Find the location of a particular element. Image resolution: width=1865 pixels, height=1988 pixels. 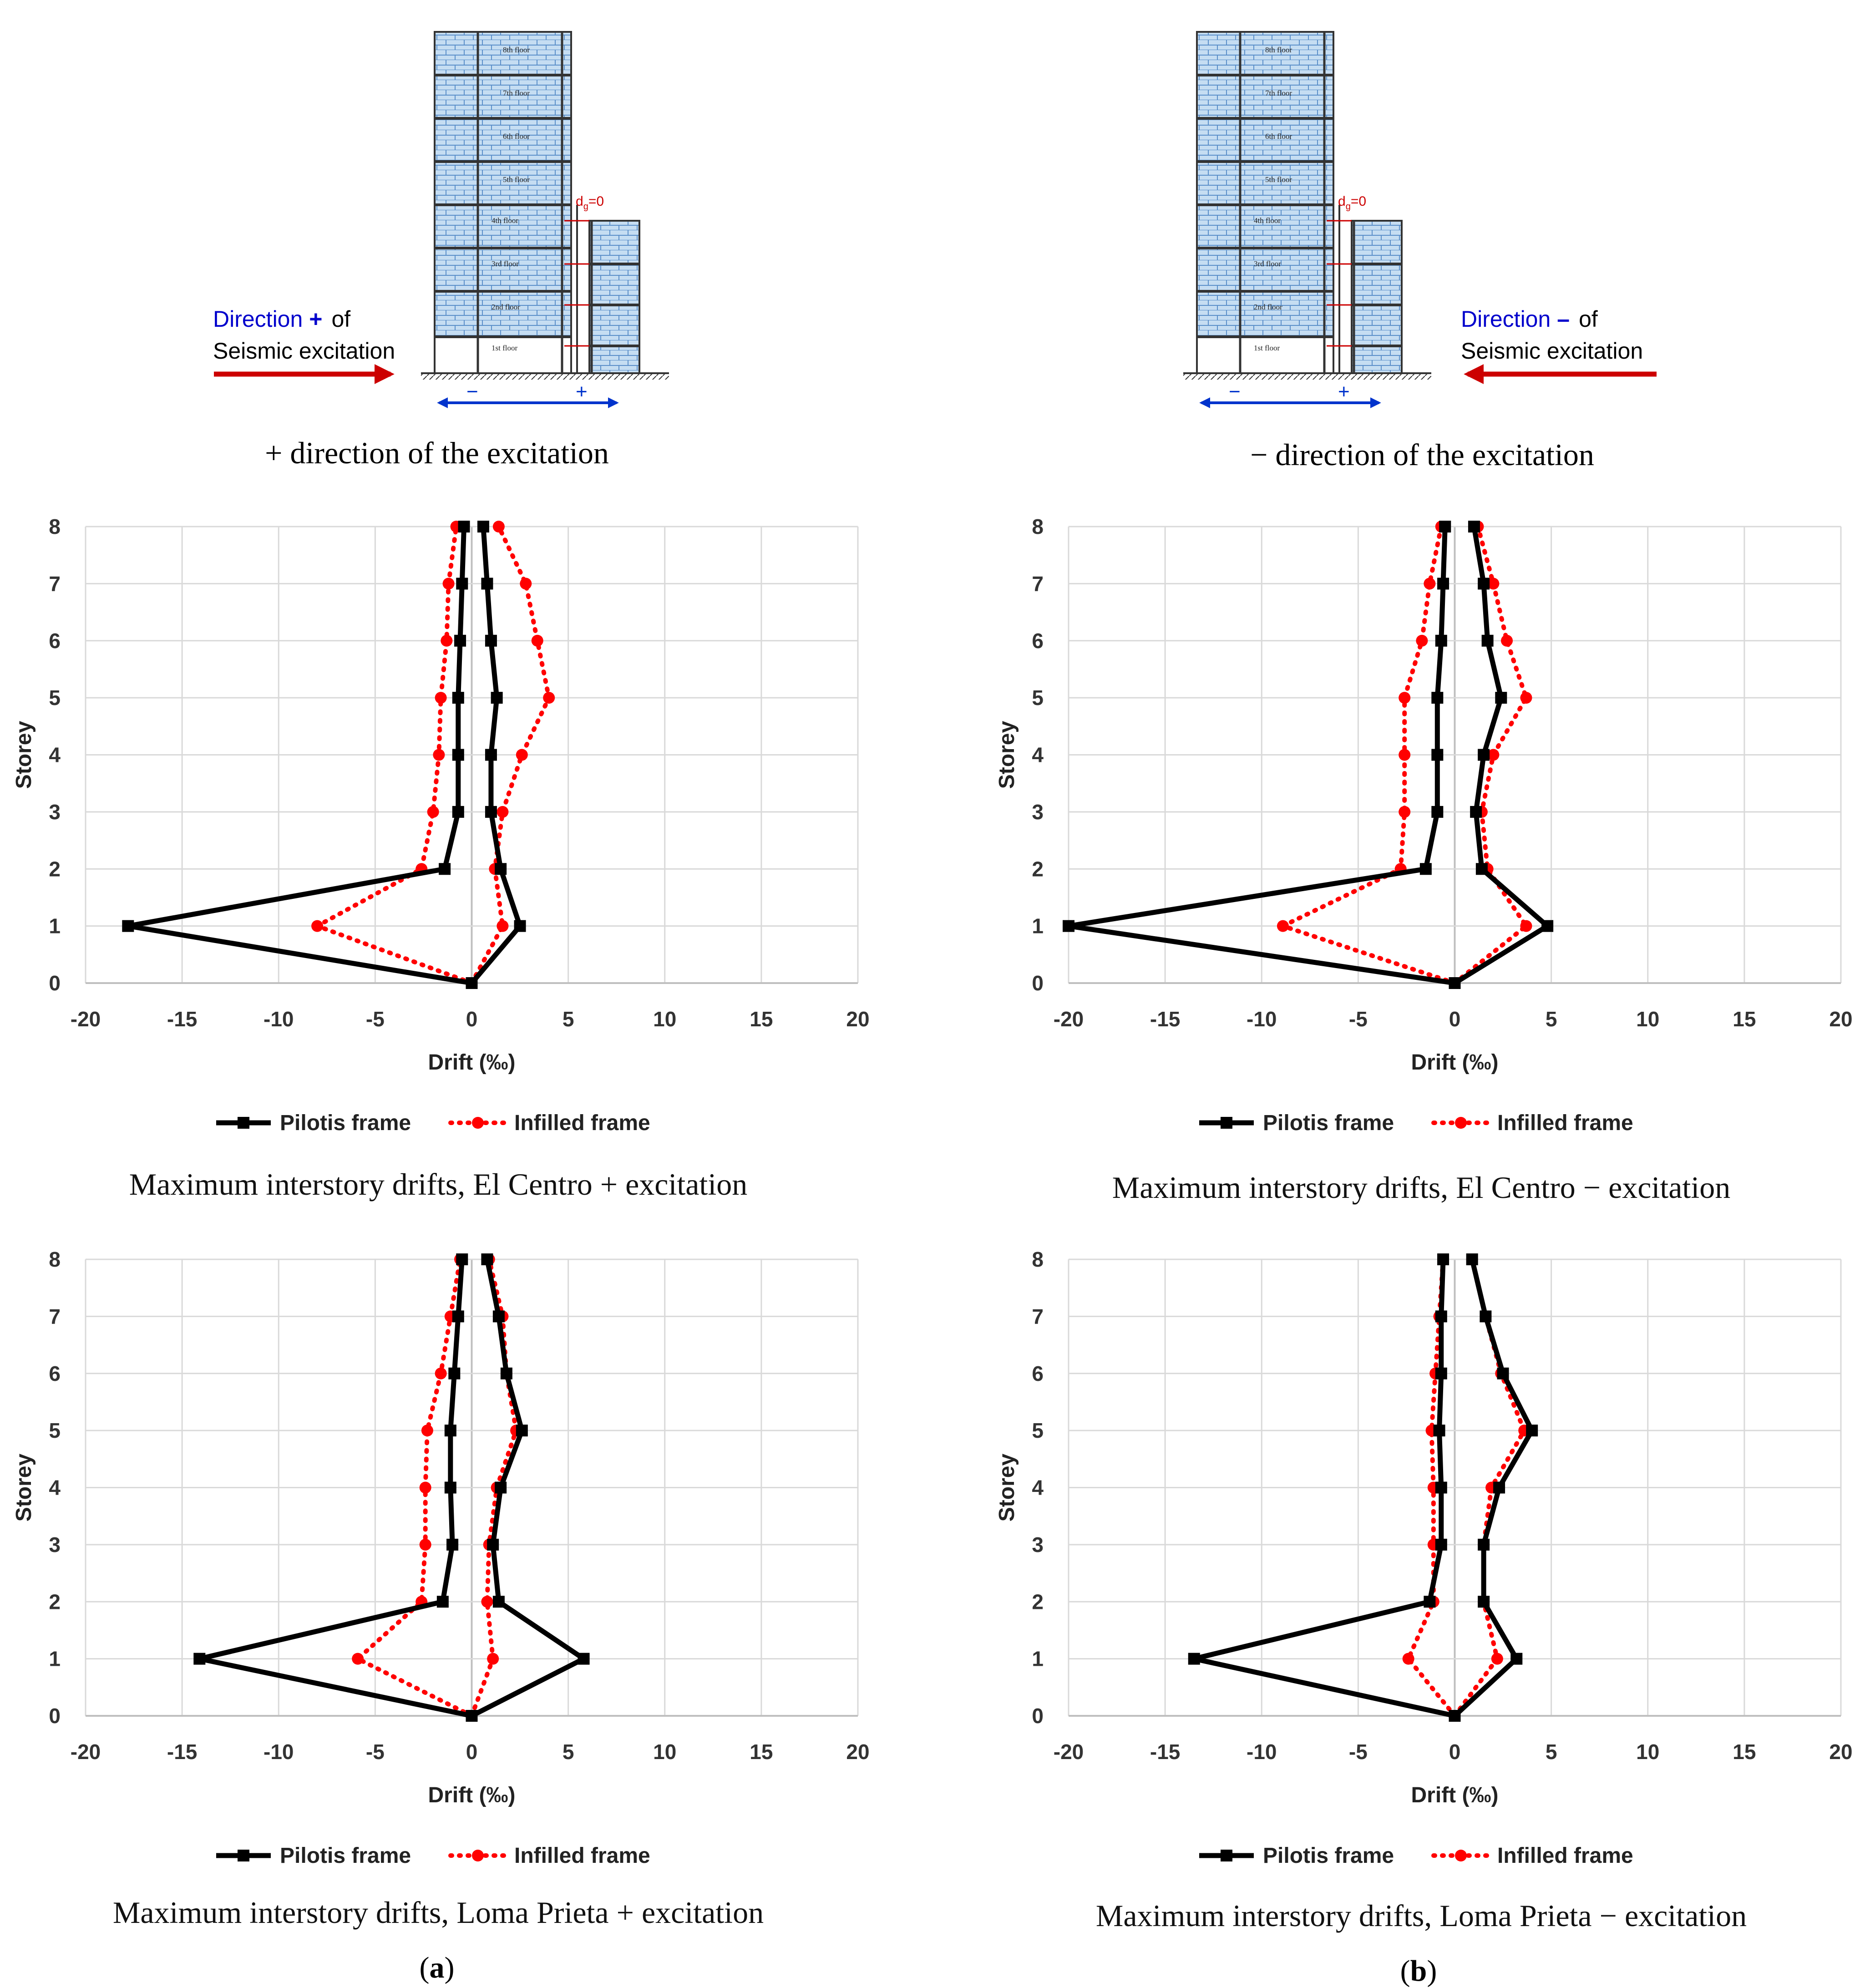

legend-infilled-label: Infilled frame is located at coordinates (582, 1856).